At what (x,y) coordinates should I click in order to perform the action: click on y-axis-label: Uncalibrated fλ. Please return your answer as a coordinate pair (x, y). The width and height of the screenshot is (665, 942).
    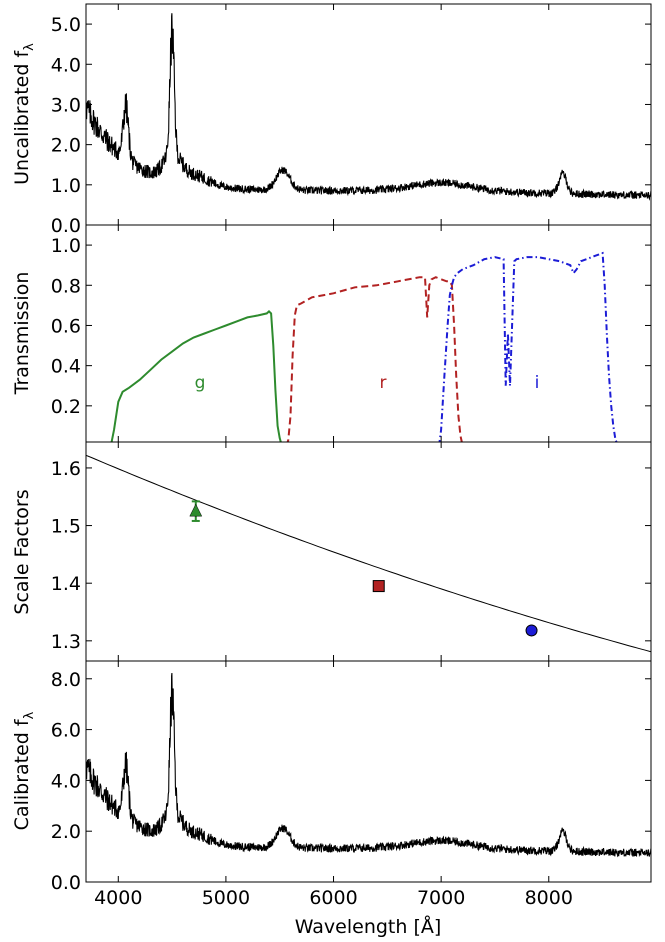
    Looking at the image, I should click on (24, 114).